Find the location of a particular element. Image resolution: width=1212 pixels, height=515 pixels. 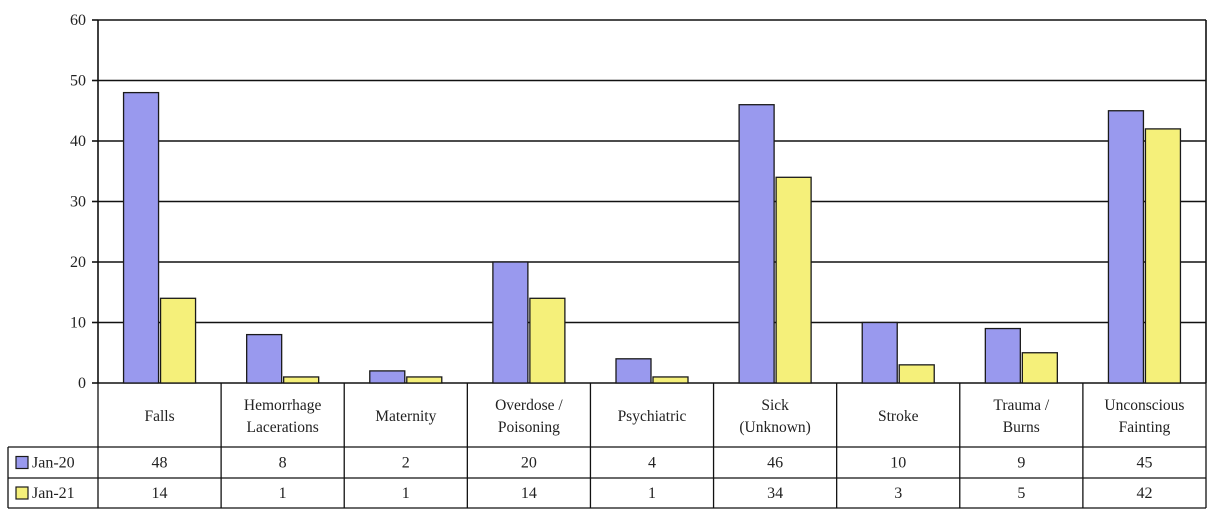

y-tick-label: 10 is located at coordinates (78, 323).